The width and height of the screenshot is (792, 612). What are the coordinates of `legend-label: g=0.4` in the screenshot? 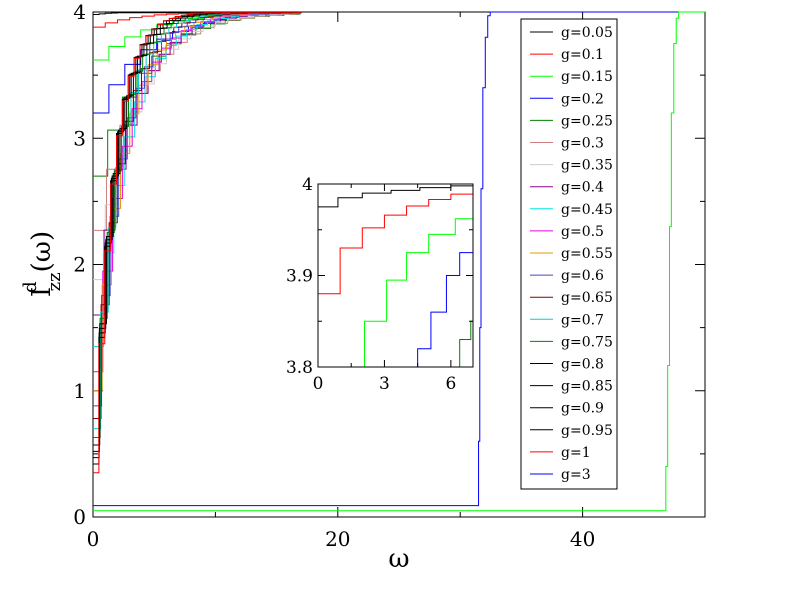 It's located at (582, 188).